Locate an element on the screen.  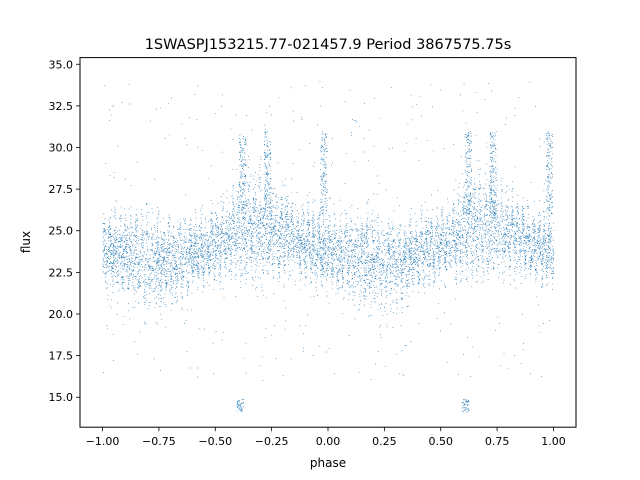
x-tick-label: −0.75 is located at coordinates (159, 441).